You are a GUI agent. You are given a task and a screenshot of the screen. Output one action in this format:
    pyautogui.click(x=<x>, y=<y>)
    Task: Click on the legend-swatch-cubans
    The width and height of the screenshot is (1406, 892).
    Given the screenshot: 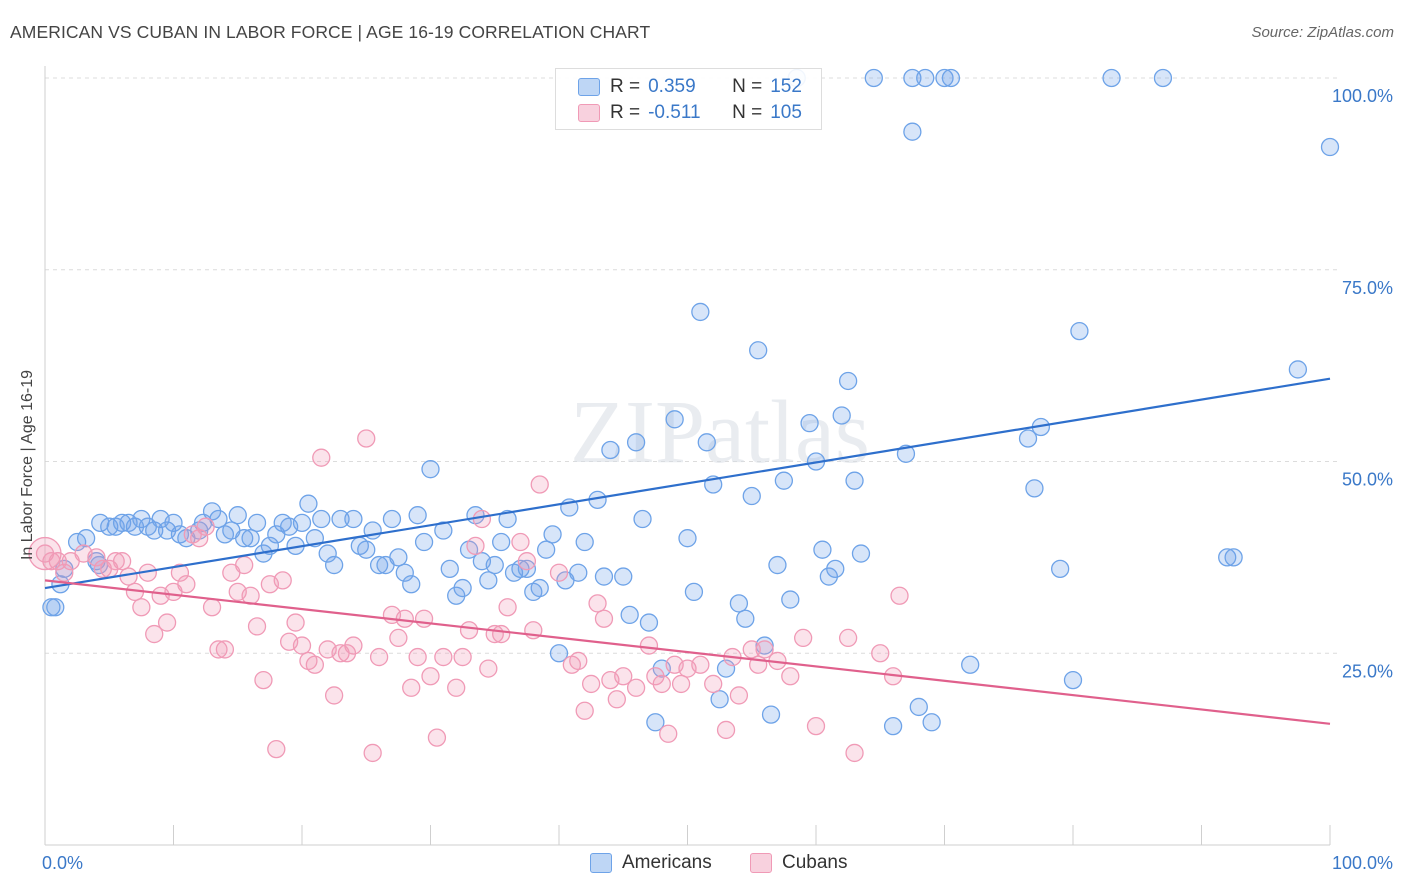 What is the action you would take?
    pyautogui.click(x=761, y=863)
    